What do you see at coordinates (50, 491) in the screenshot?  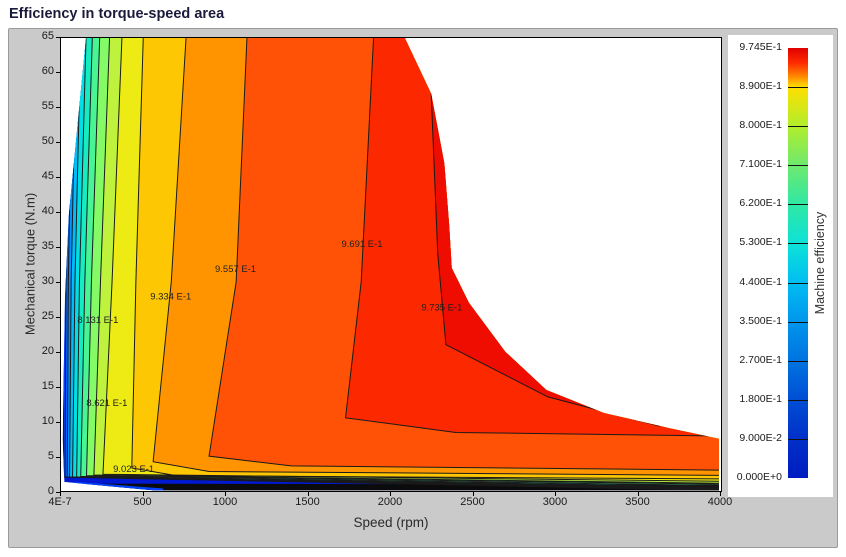 I see `y-tick-label: 0` at bounding box center [50, 491].